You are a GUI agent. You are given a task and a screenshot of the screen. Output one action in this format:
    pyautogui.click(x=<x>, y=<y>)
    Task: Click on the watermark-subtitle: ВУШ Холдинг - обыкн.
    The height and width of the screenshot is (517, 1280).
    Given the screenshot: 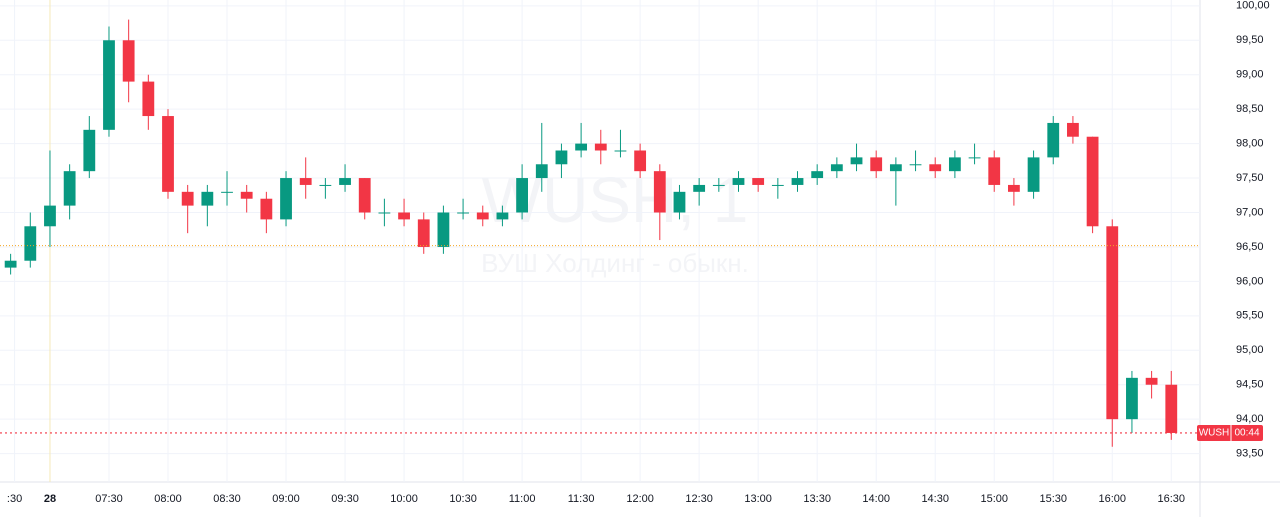 What is the action you would take?
    pyautogui.click(x=615, y=263)
    